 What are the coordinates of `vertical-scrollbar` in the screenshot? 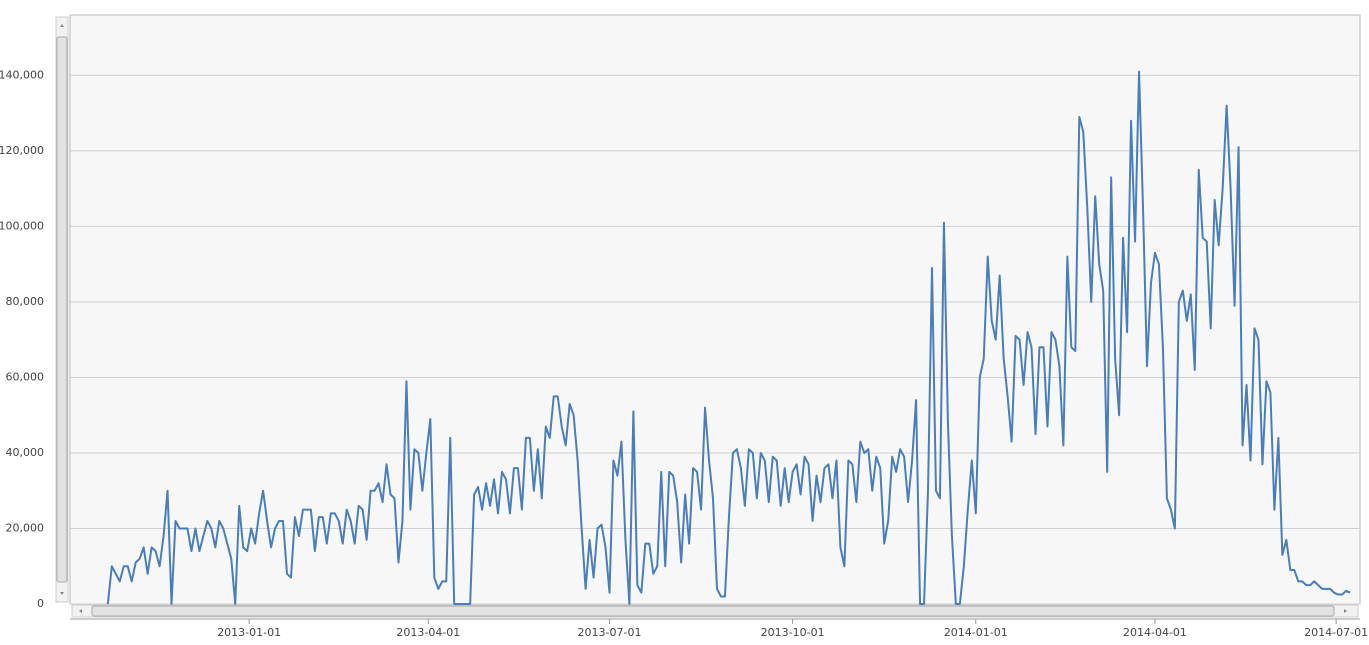 It's located at (62, 309).